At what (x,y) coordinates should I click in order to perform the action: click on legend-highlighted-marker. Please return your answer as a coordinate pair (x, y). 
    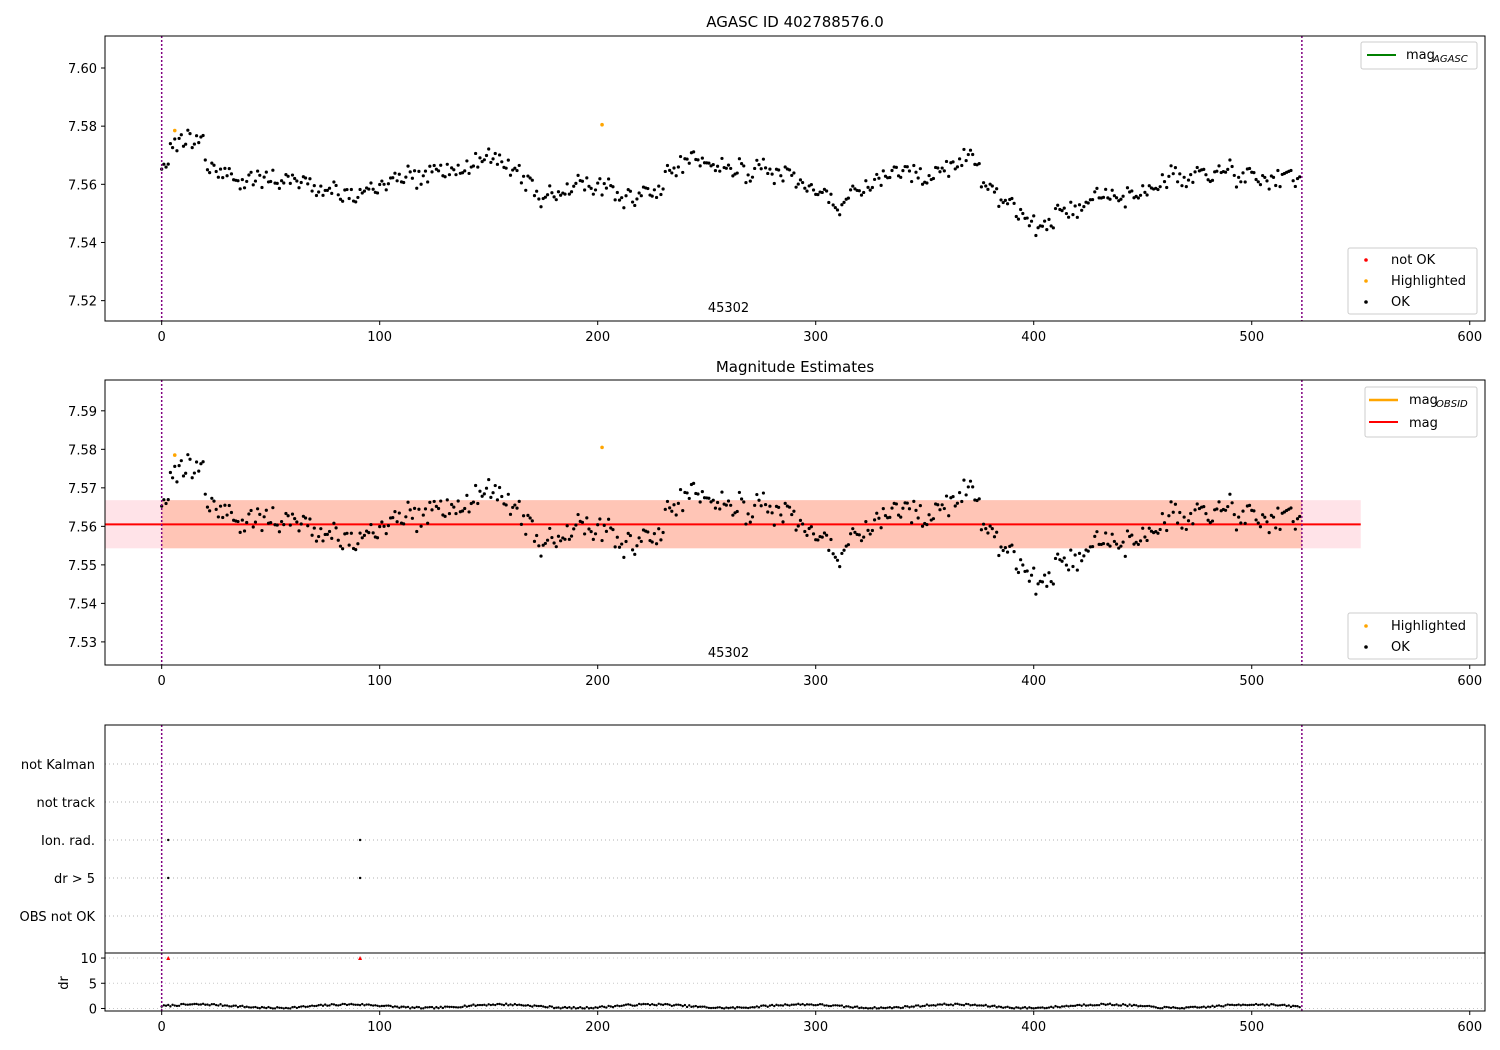
    Looking at the image, I should click on (1366, 626).